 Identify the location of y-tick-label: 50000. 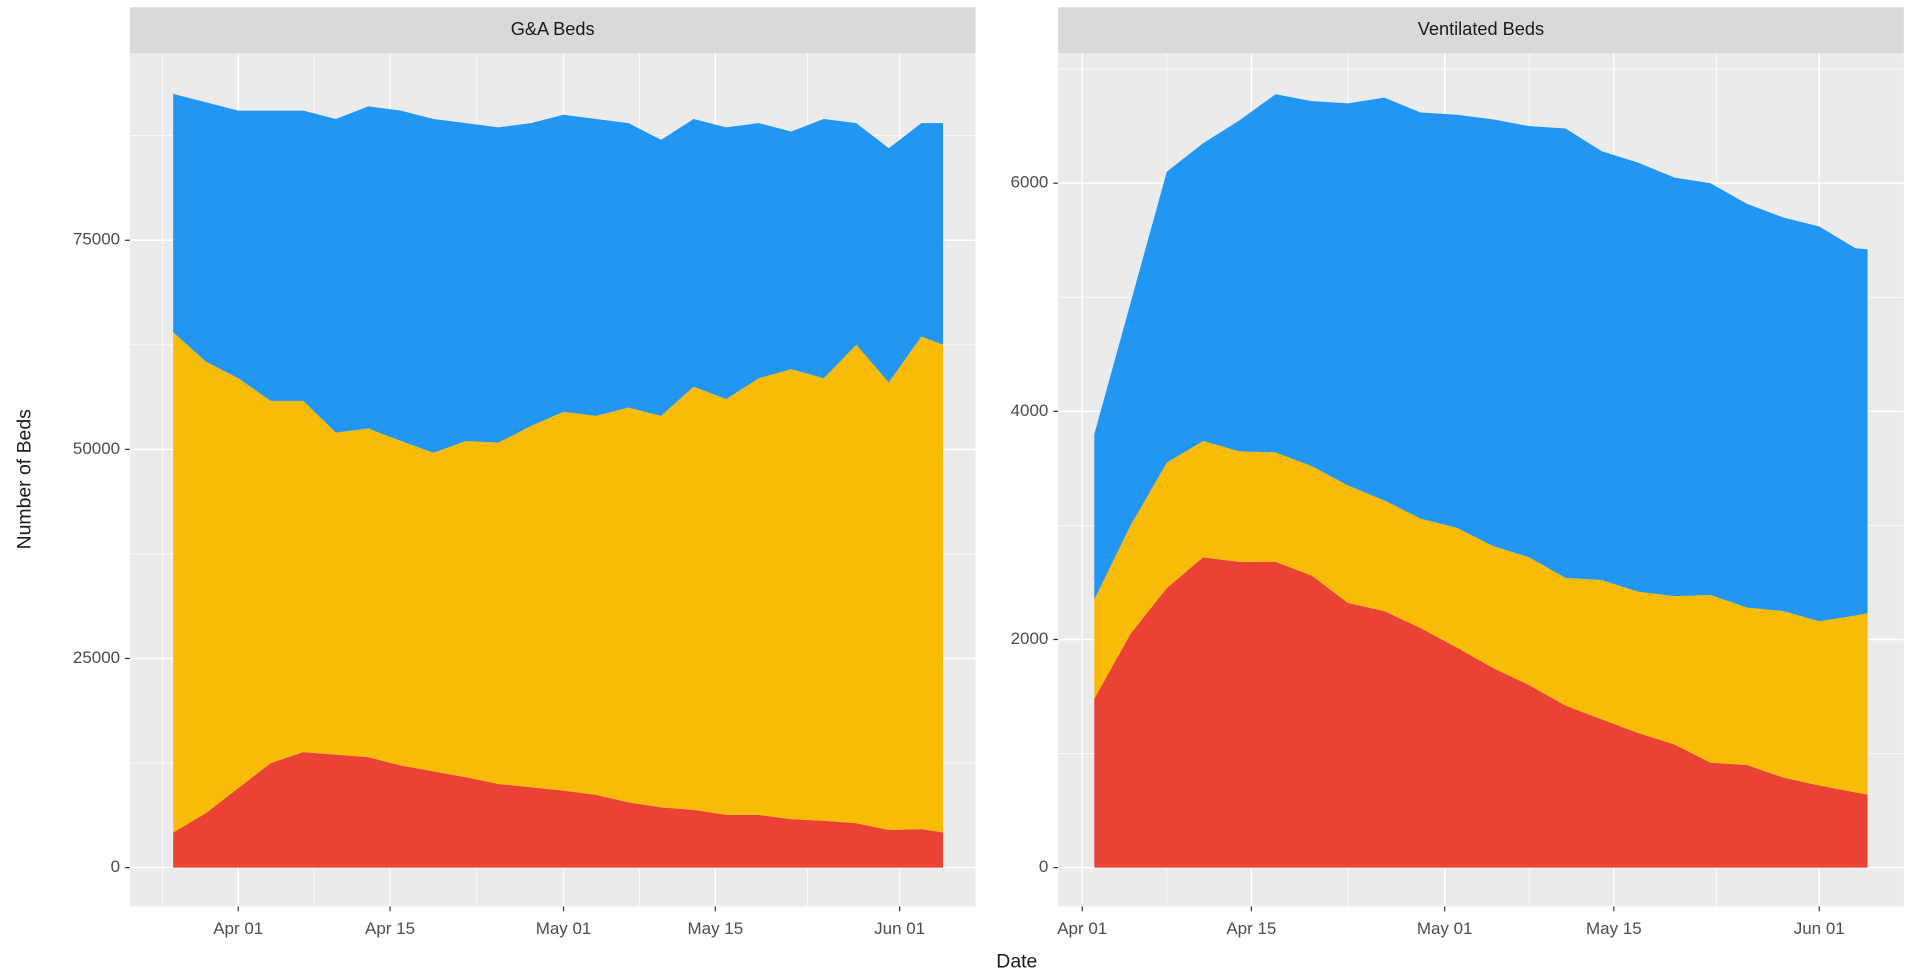
(96, 448).